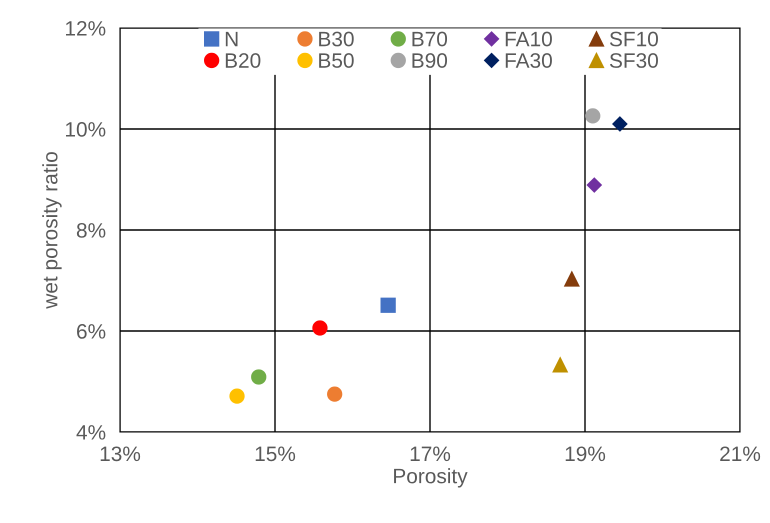 Image resolution: width=770 pixels, height=523 pixels. What do you see at coordinates (529, 60) in the screenshot?
I see `legend-label: FA30` at bounding box center [529, 60].